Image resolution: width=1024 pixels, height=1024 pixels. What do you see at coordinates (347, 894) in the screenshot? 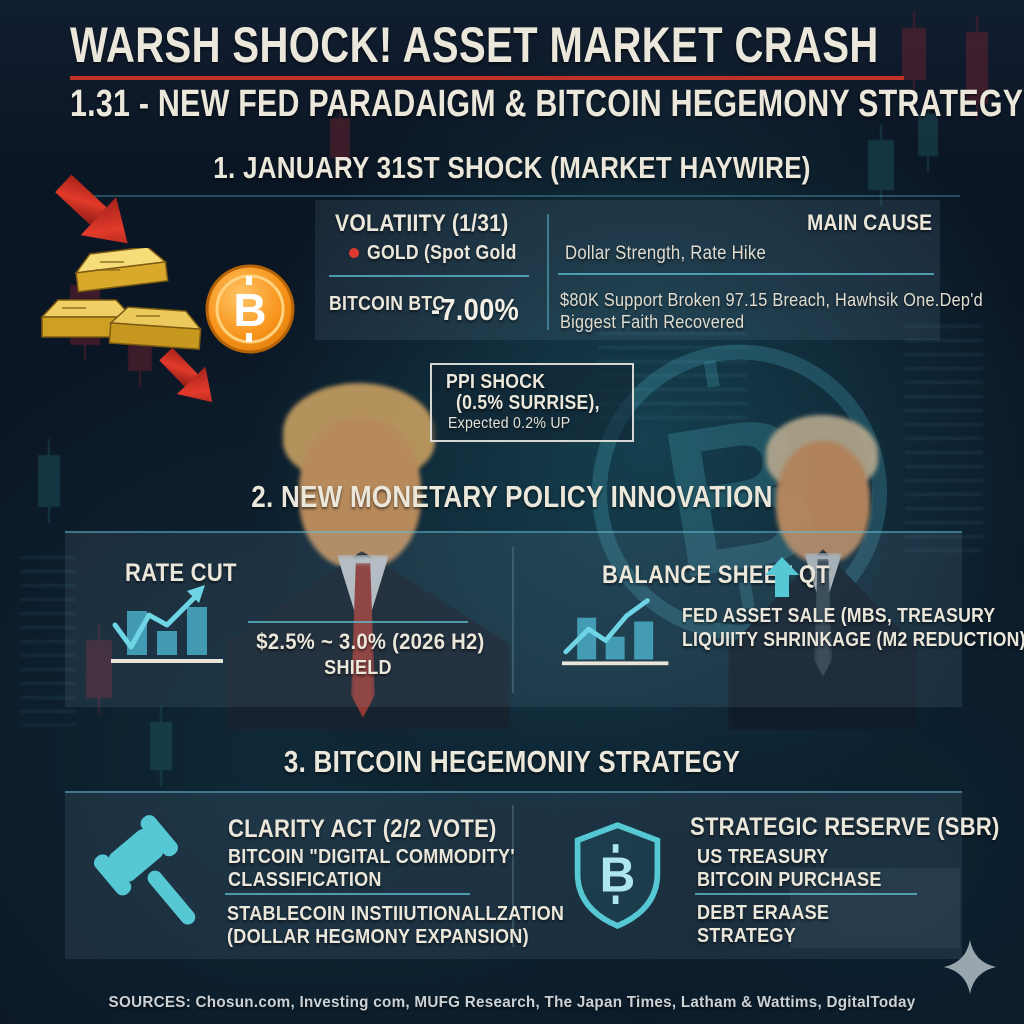
I see `clarity-divider` at bounding box center [347, 894].